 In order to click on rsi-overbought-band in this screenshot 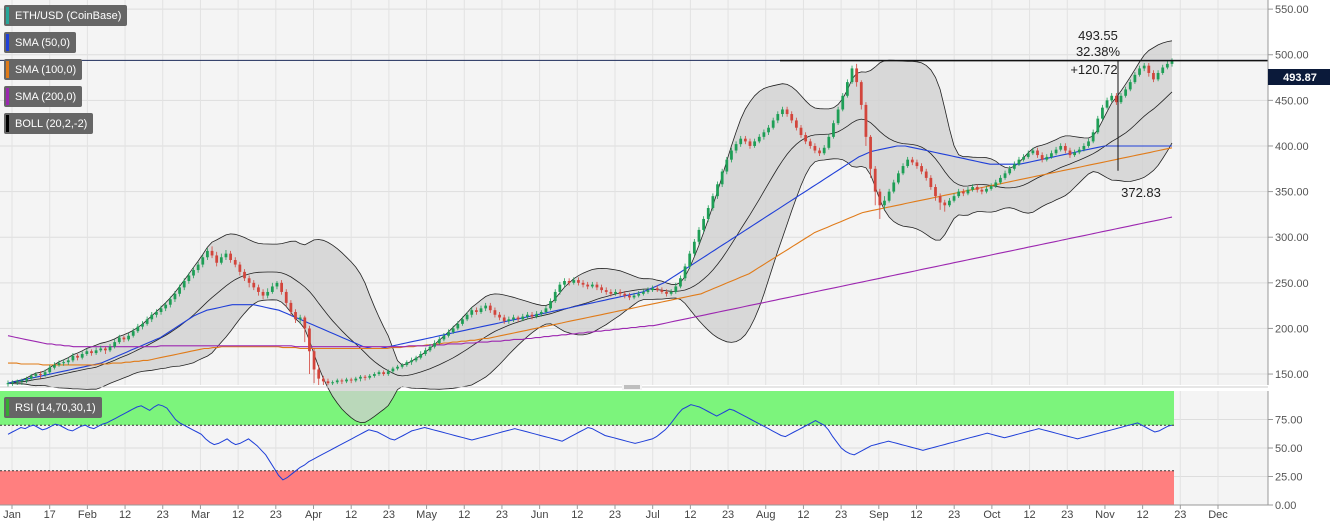, I will do `click(587, 408)`.